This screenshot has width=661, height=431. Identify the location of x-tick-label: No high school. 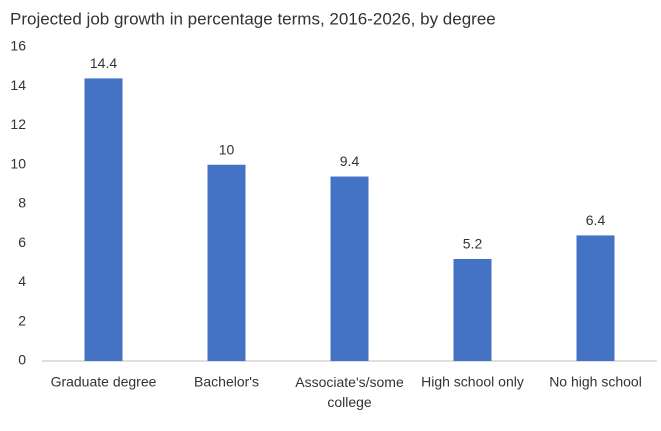
(595, 382).